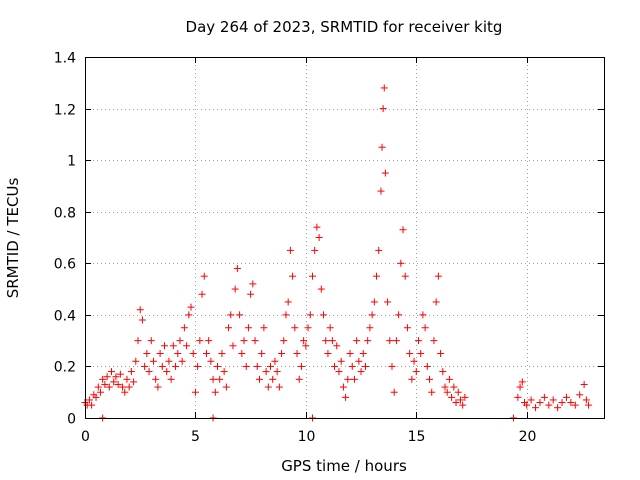 The height and width of the screenshot is (480, 640). I want to click on y-axis-label: SRMTID / TECUs, so click(13, 238).